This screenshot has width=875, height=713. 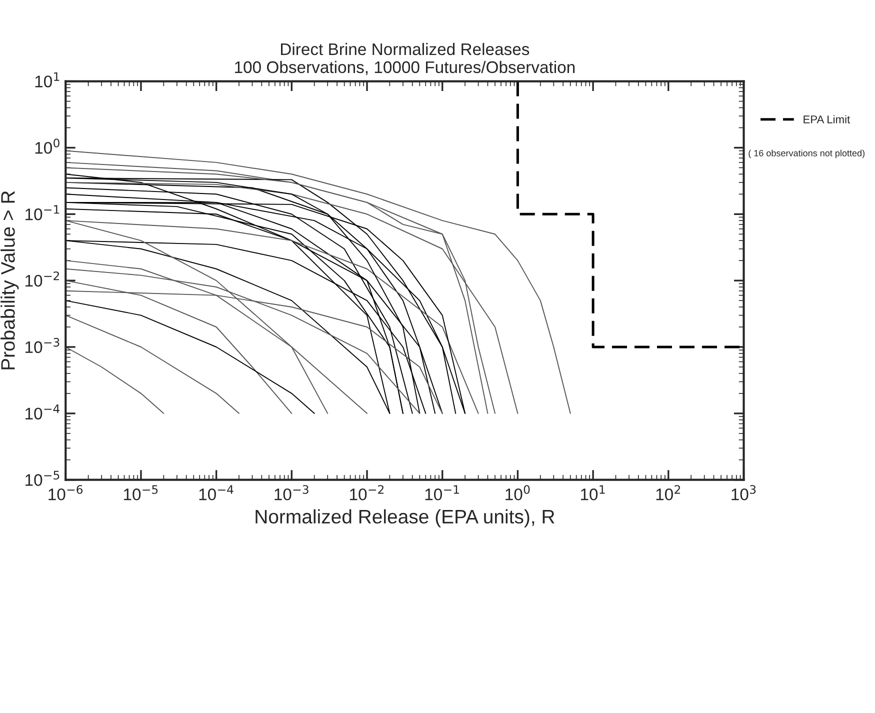 I want to click on x-tick-label: 10$^{2}$, so click(x=668, y=492).